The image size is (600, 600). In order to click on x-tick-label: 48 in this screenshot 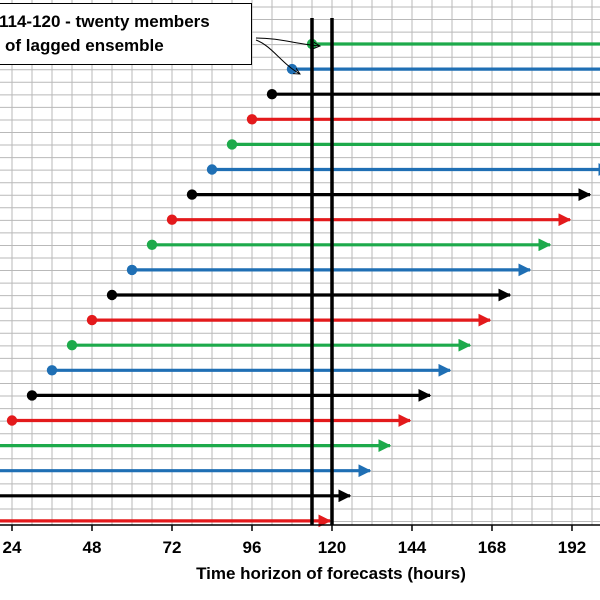, I will do `click(92, 547)`.